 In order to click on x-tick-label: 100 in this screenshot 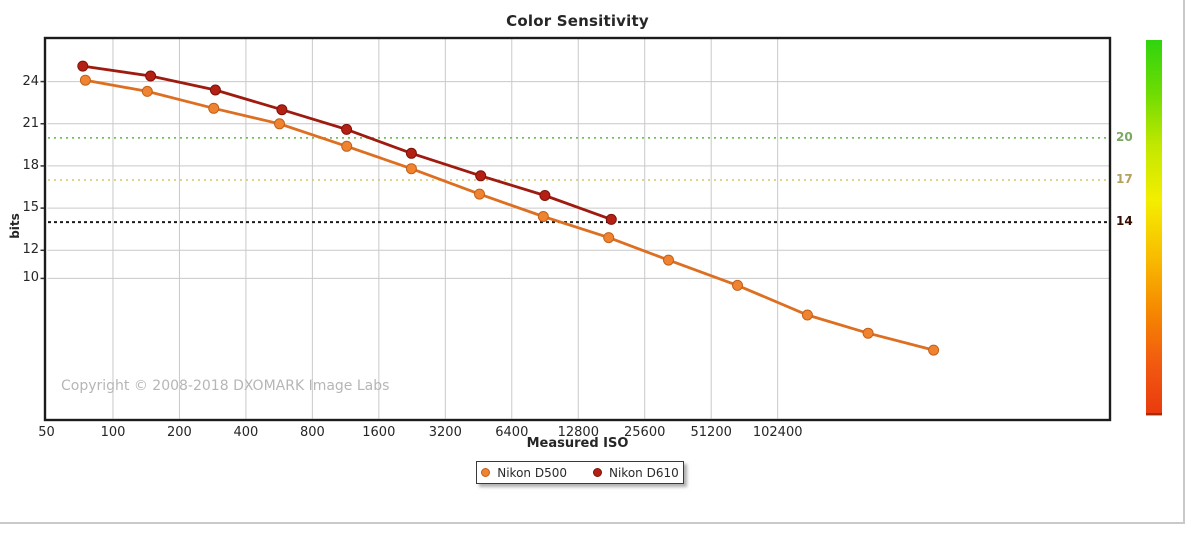, I will do `click(113, 432)`.